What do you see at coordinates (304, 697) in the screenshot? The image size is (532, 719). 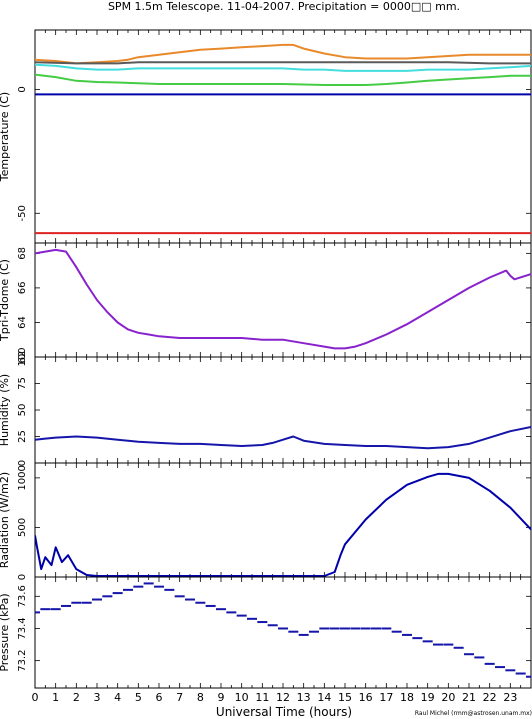 I see `x-tick-label: 13` at bounding box center [304, 697].